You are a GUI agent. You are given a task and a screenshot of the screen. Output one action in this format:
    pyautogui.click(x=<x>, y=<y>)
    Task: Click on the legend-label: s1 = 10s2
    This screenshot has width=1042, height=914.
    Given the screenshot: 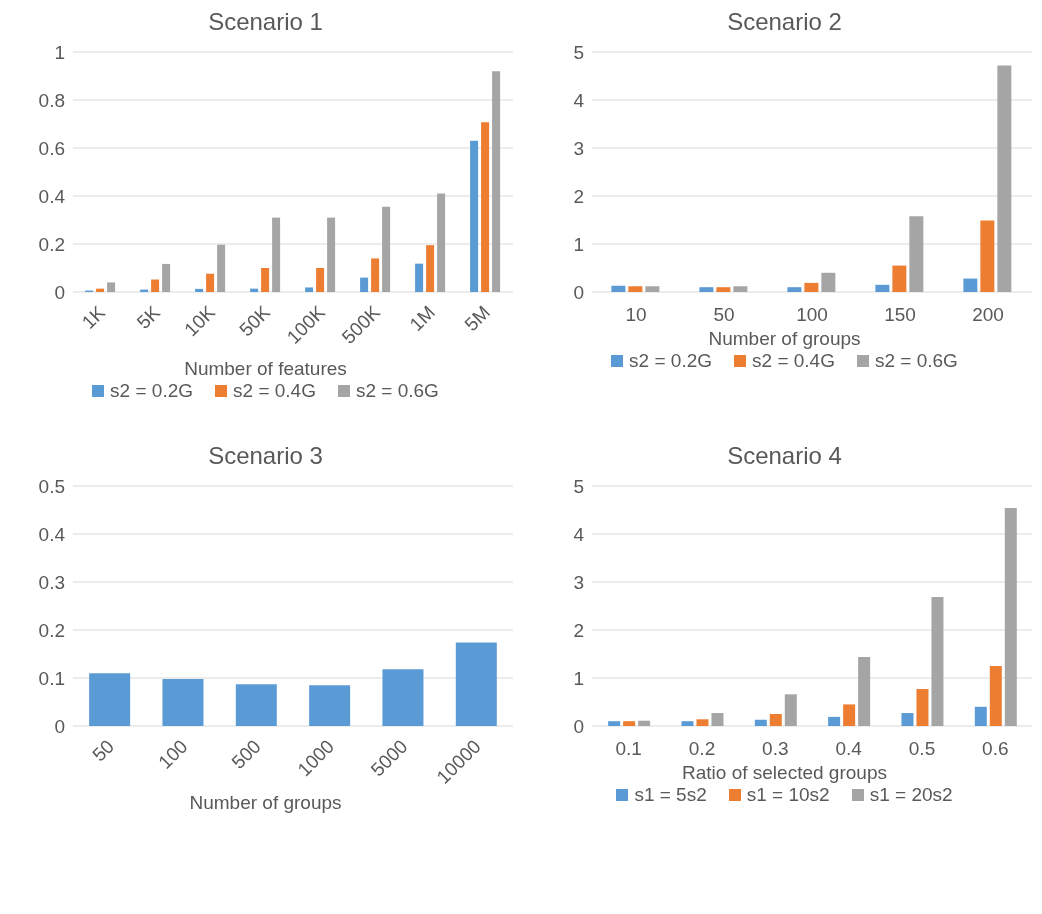 What is the action you would take?
    pyautogui.click(x=788, y=795)
    